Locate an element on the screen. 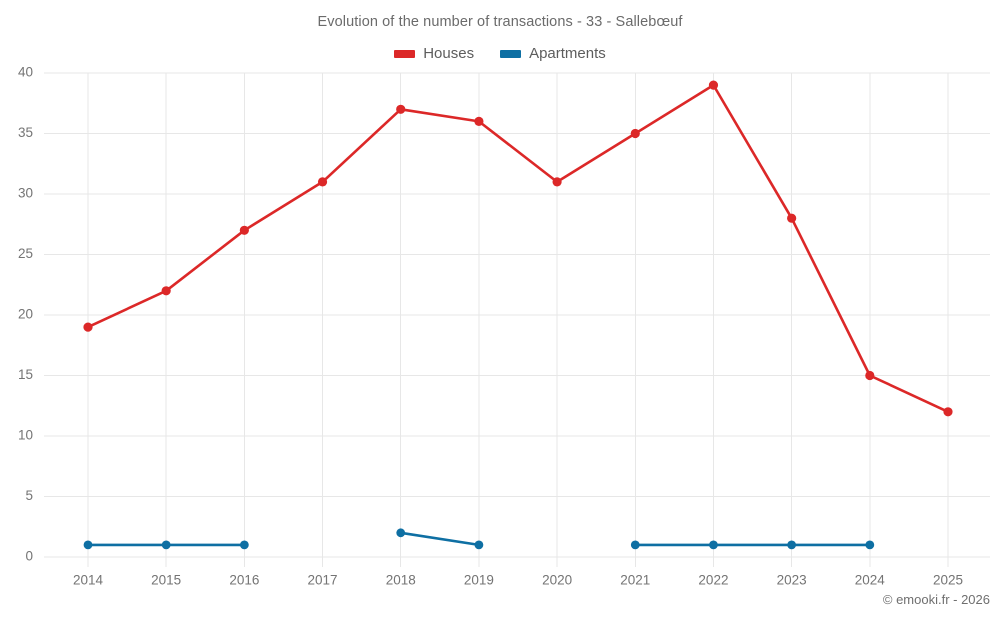 This screenshot has height=625, width=1000. x-tick-label: 2014 is located at coordinates (88, 580).